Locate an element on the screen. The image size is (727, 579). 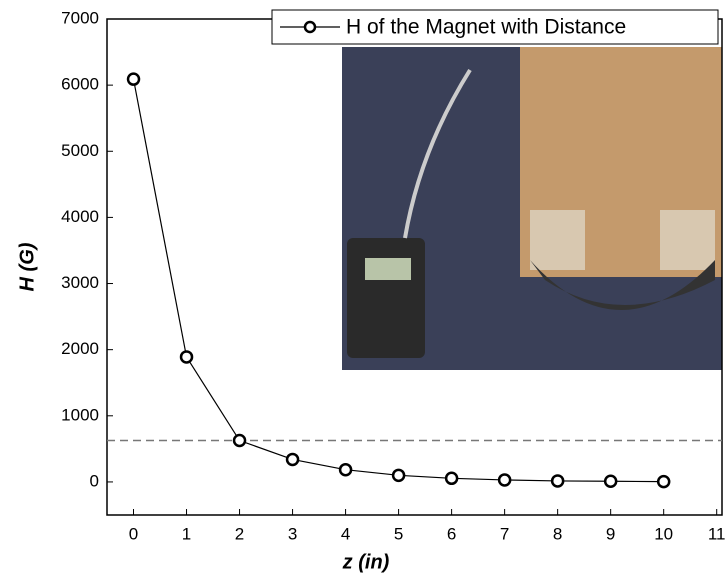
x-tick-label: 4 is located at coordinates (345, 533).